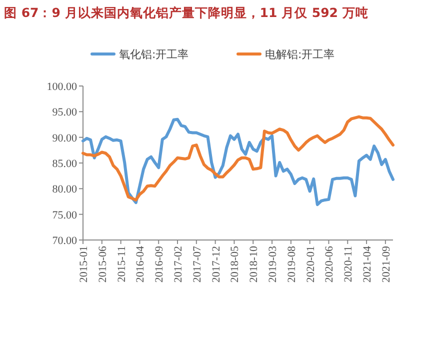 Image resolution: width=435 pixels, height=338 pixels. What do you see at coordinates (235, 264) in the screenshot?
I see `x-tick-label: 2018-05` at bounding box center [235, 264].